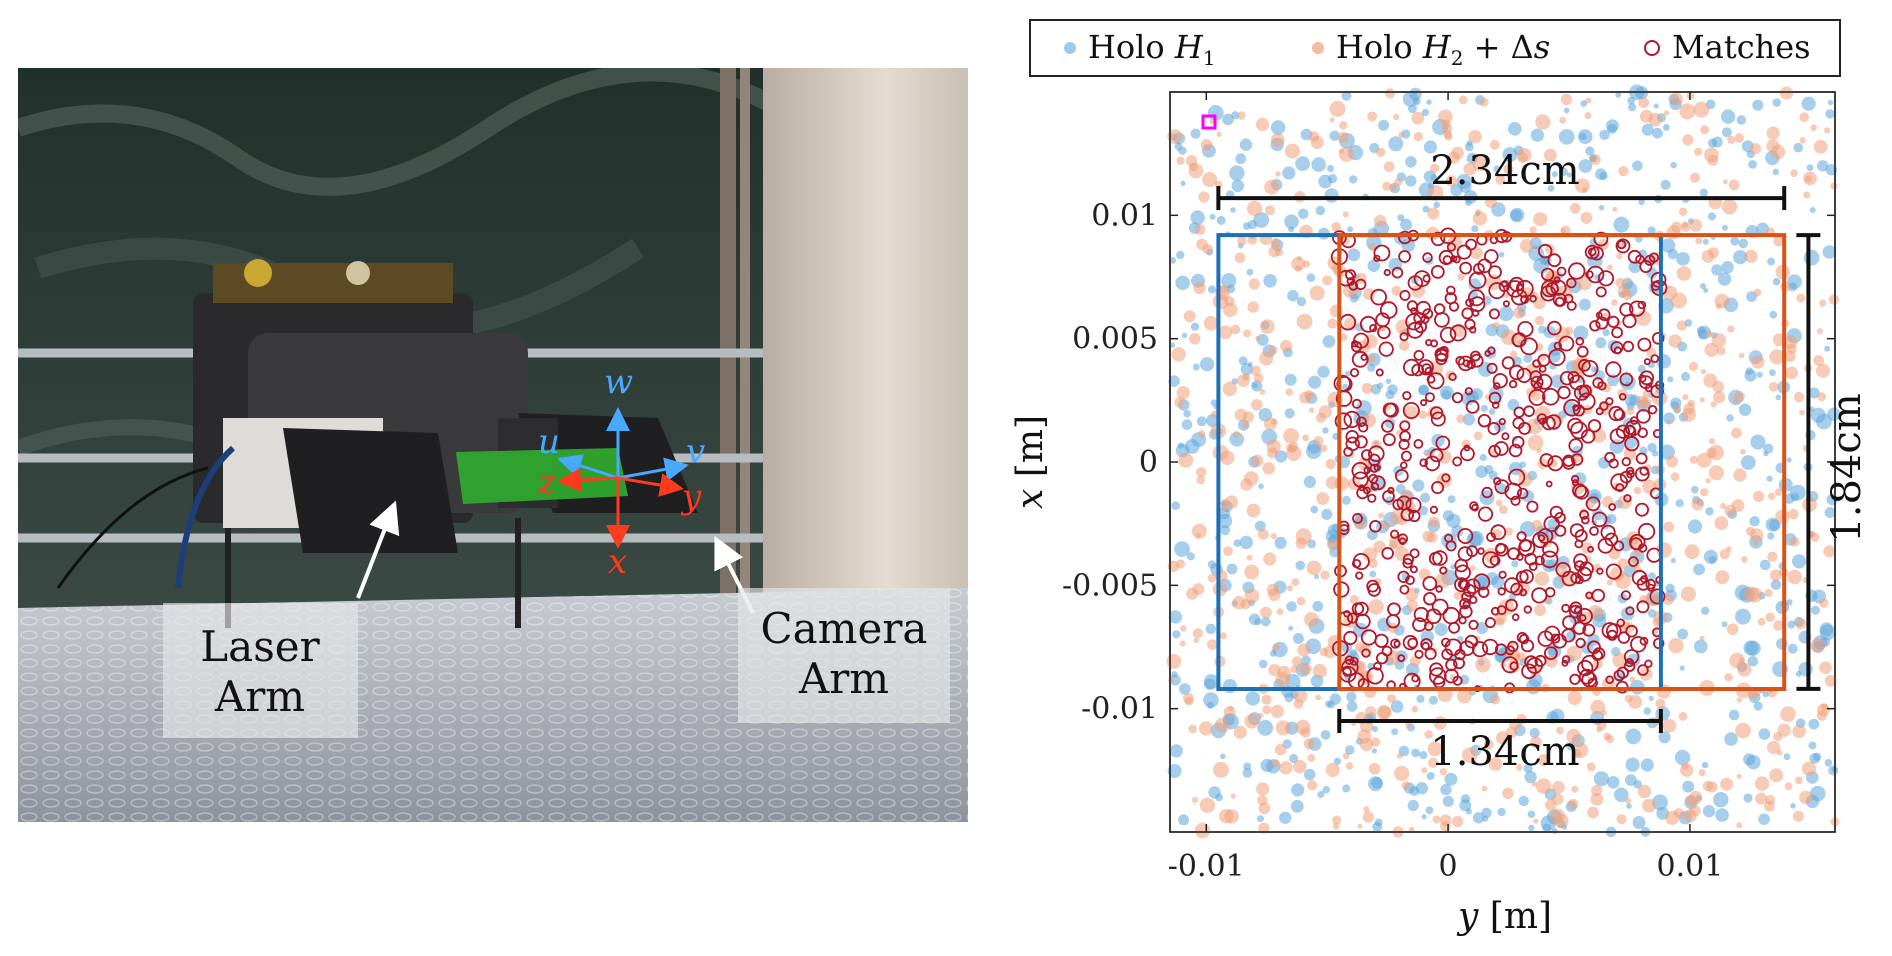 The height and width of the screenshot is (956, 1892). I want to click on dimension-label-bottom: 1.34cm, so click(1504, 752).